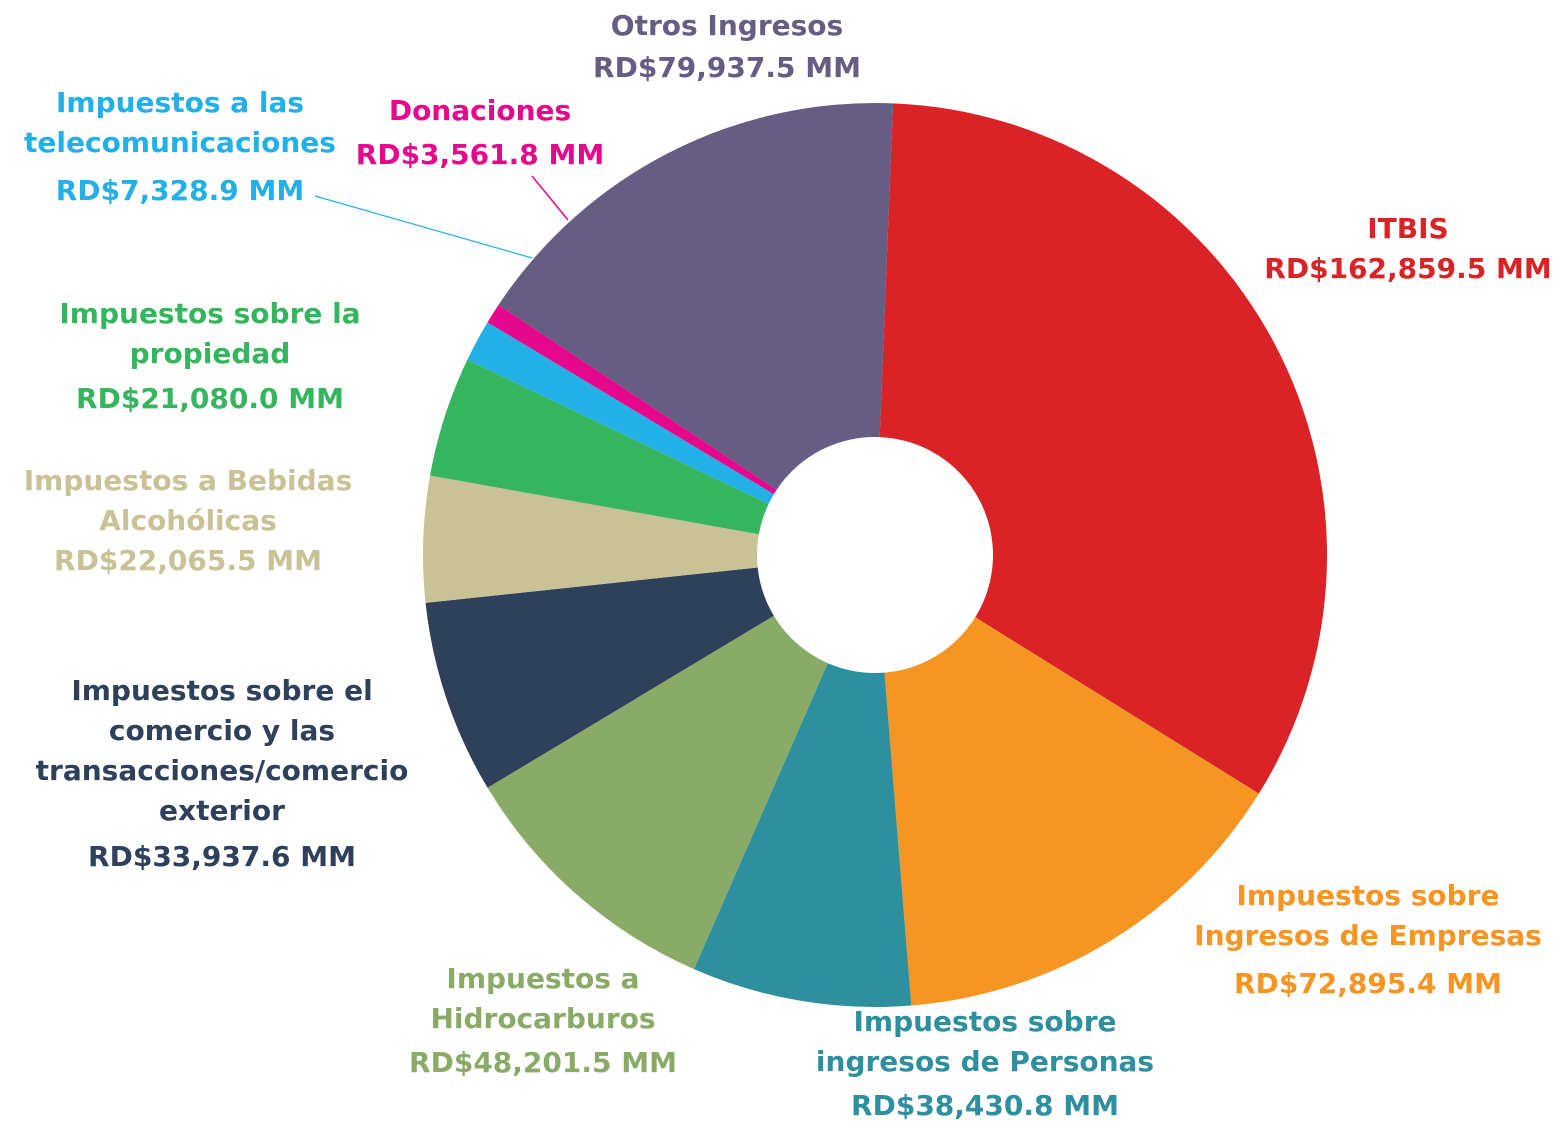 This screenshot has height=1123, width=1558. What do you see at coordinates (180, 142) in the screenshot?
I see `slice-label: telecomunicaciones` at bounding box center [180, 142].